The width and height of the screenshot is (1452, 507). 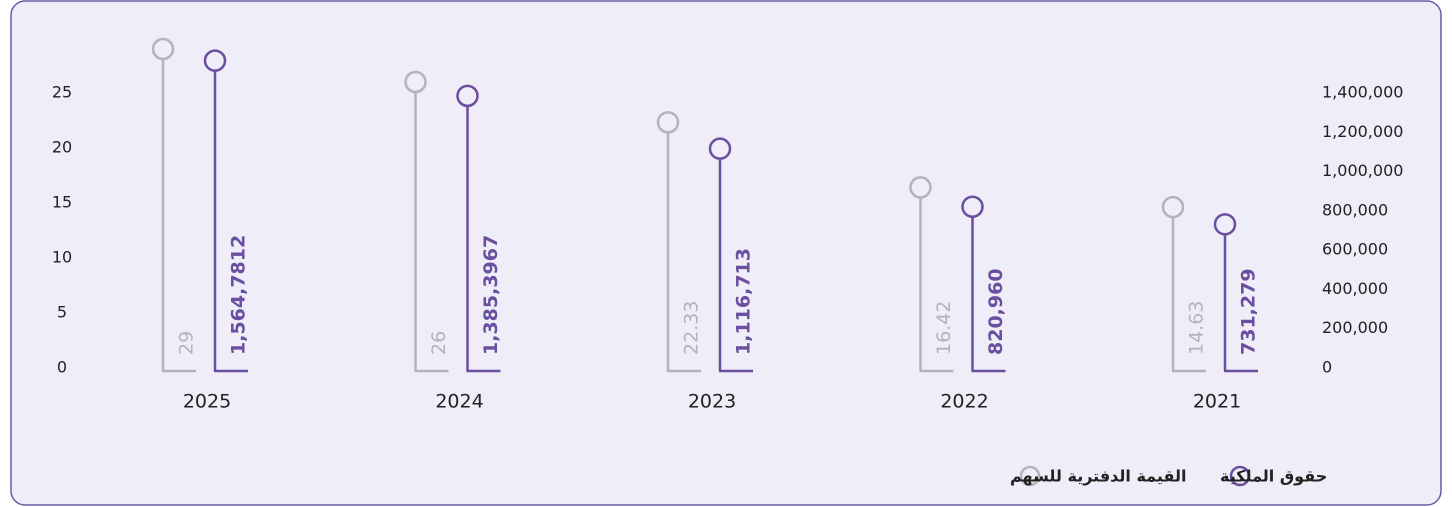 I want to click on value-label: 731,279, so click(x=1249, y=311).